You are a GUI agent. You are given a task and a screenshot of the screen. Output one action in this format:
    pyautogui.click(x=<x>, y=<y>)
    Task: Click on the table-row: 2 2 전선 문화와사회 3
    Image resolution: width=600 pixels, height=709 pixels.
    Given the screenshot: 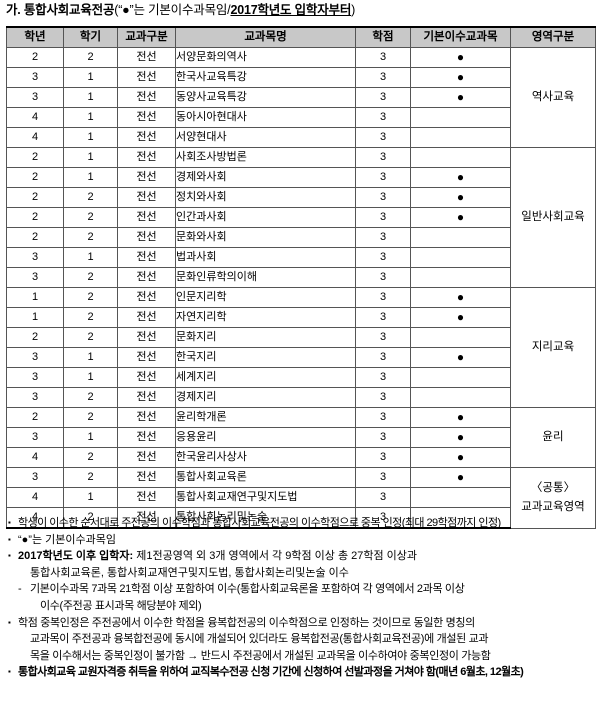 What is the action you would take?
    pyautogui.click(x=301, y=237)
    